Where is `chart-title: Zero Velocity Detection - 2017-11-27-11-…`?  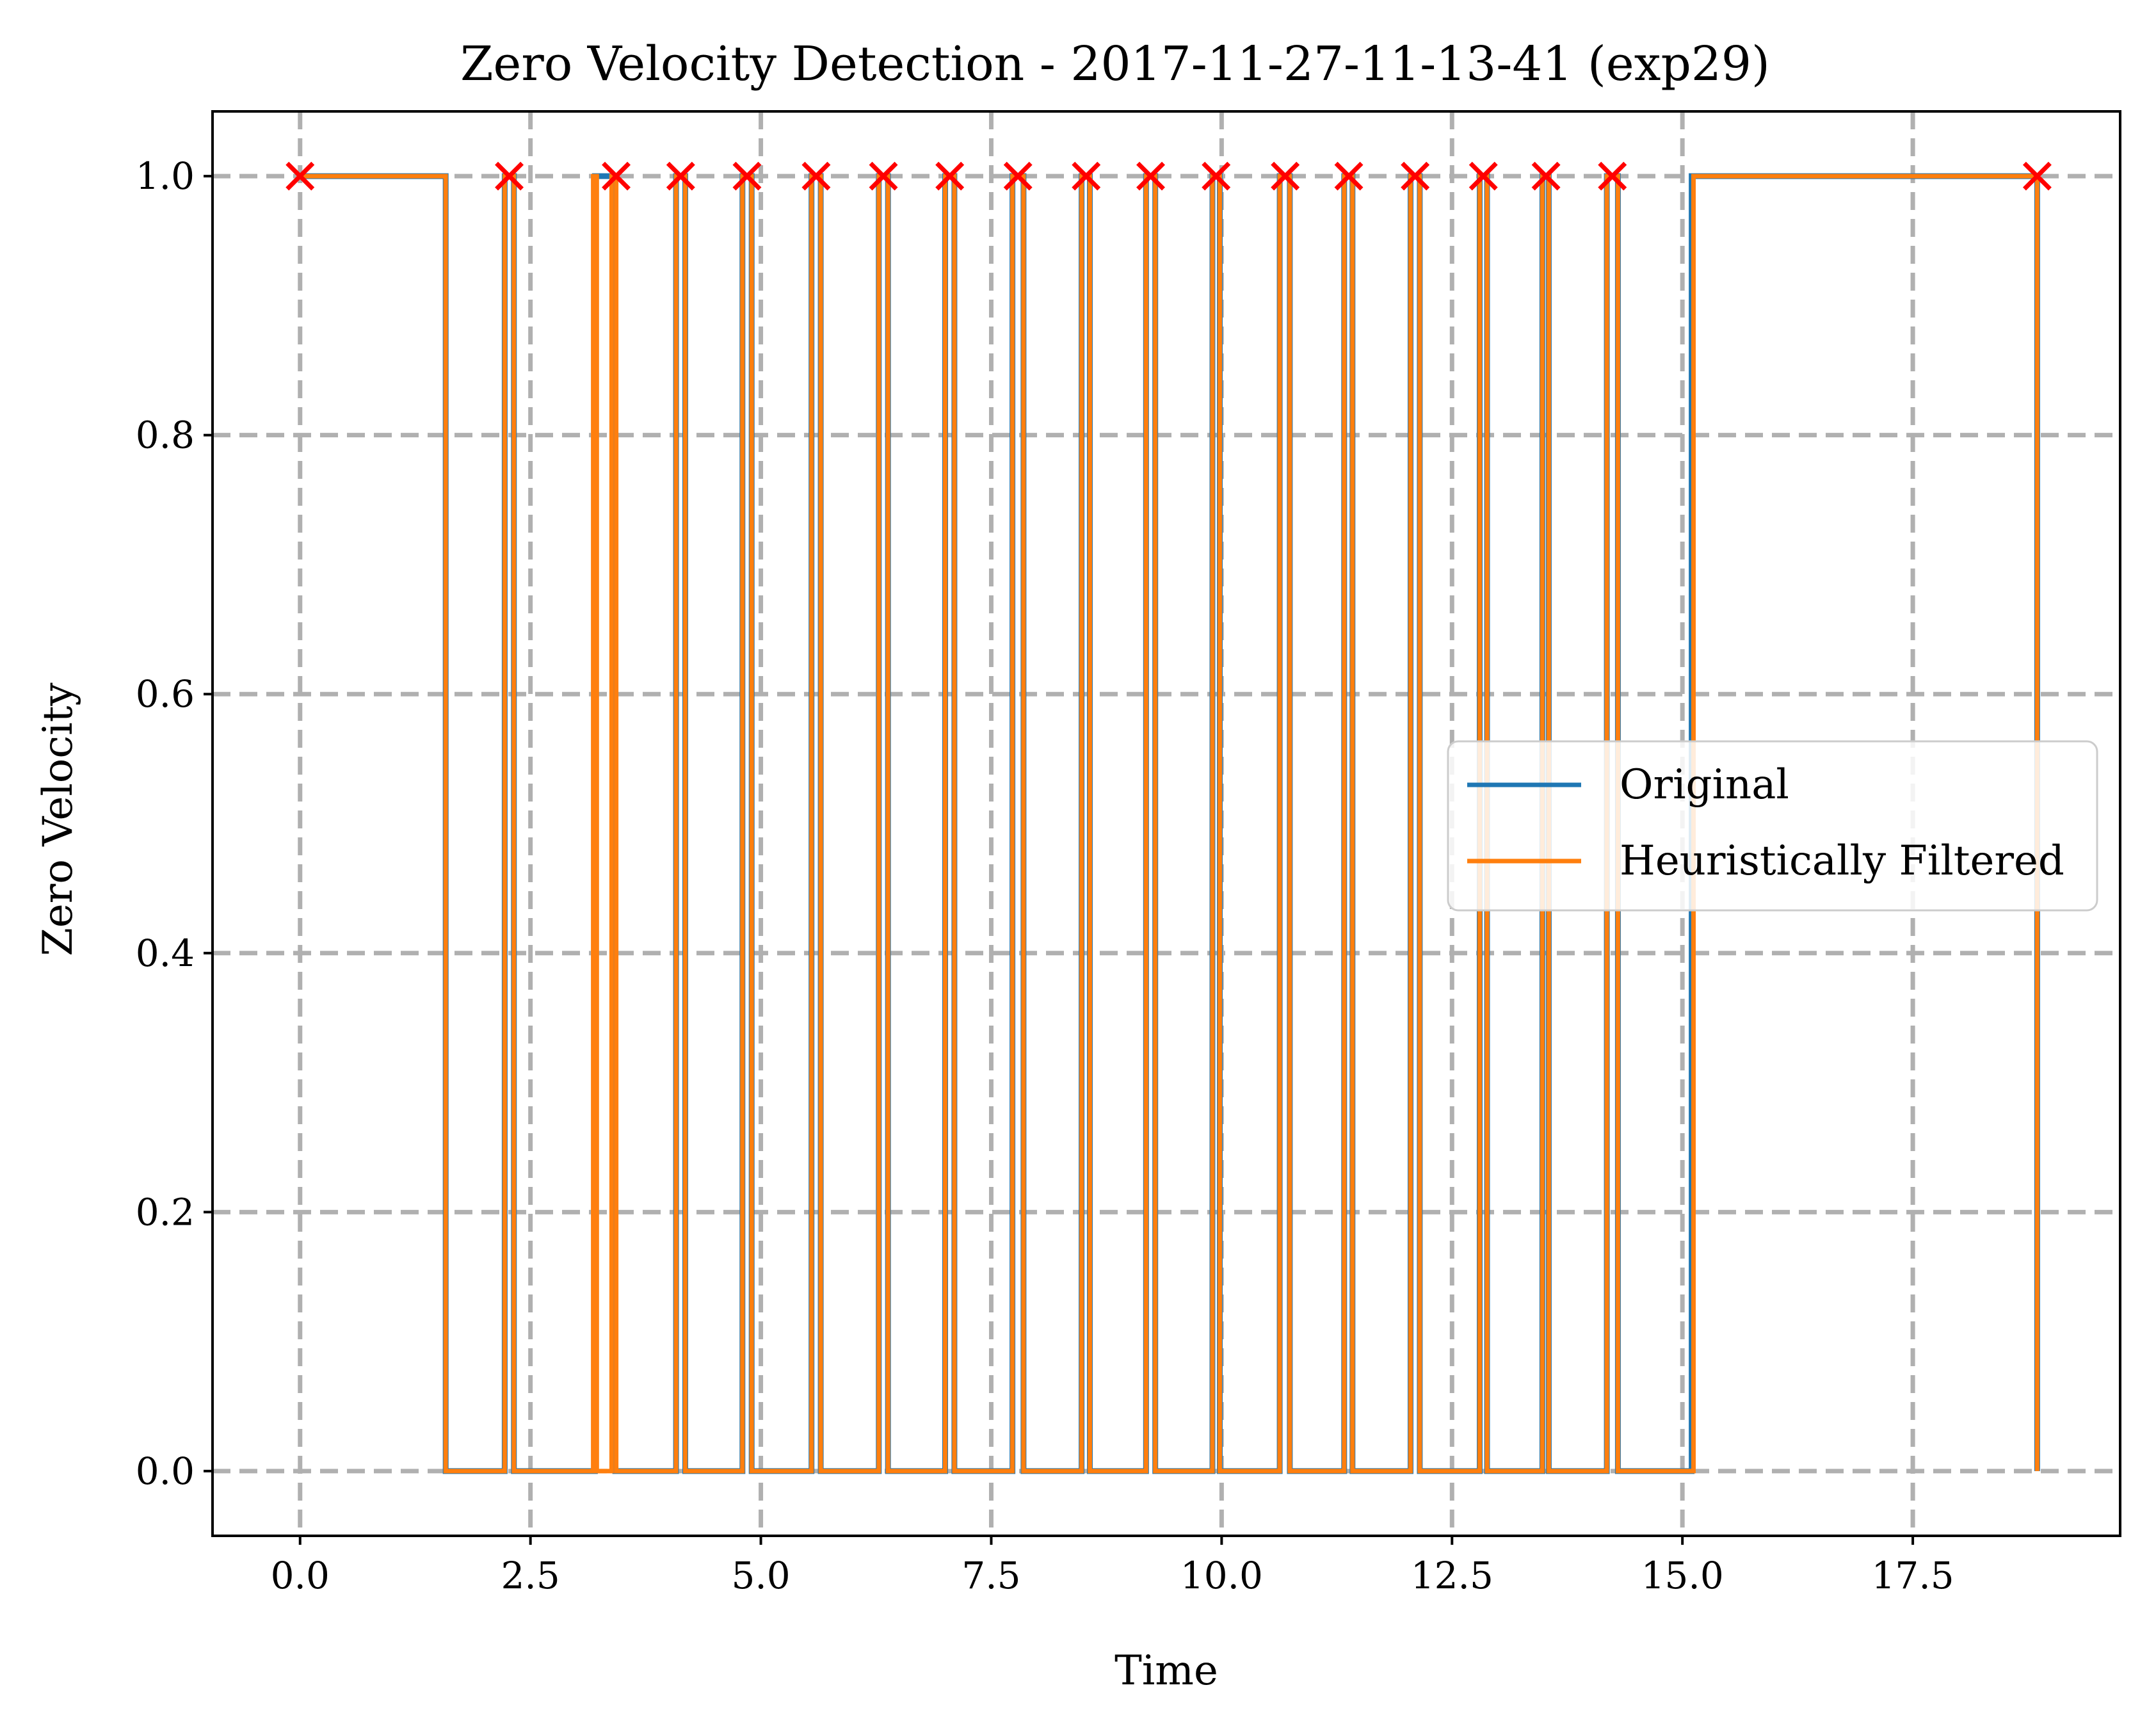
chart-title: Zero Velocity Detection - 2017-11-27-11-… is located at coordinates (1115, 64).